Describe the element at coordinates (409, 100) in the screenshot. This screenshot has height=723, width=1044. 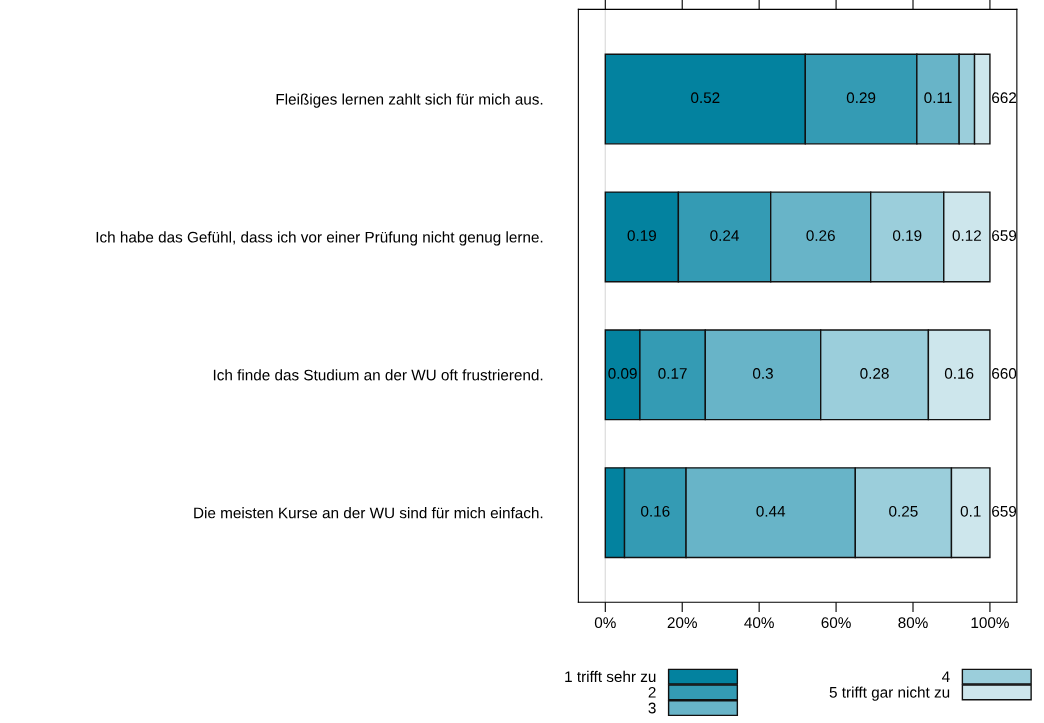
I see `y-tick-label: Fleißiges lernen zahlt sich für mich aus.` at that location.